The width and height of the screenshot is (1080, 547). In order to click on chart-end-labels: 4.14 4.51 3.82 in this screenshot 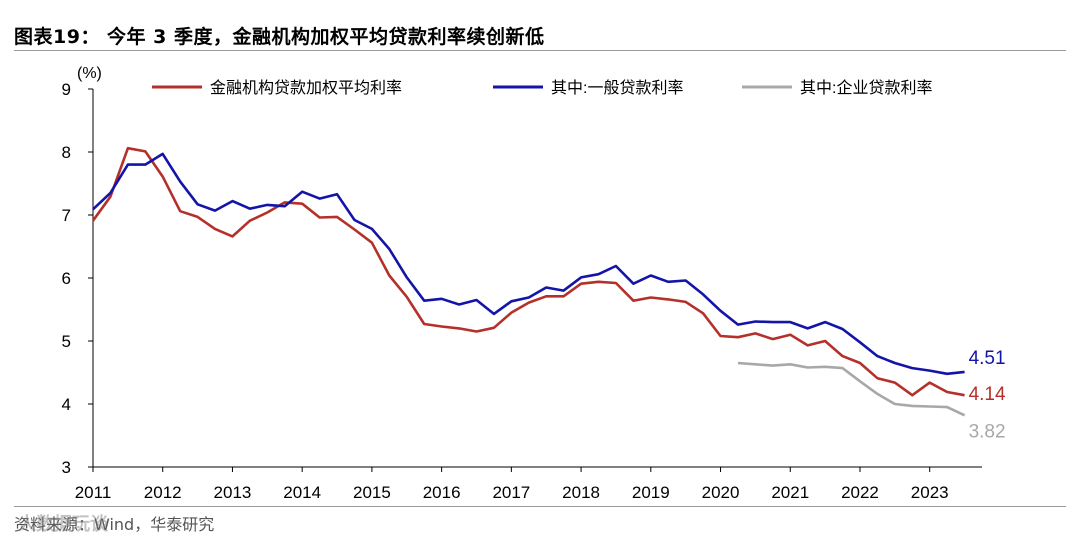, I will do `click(987, 395)`.